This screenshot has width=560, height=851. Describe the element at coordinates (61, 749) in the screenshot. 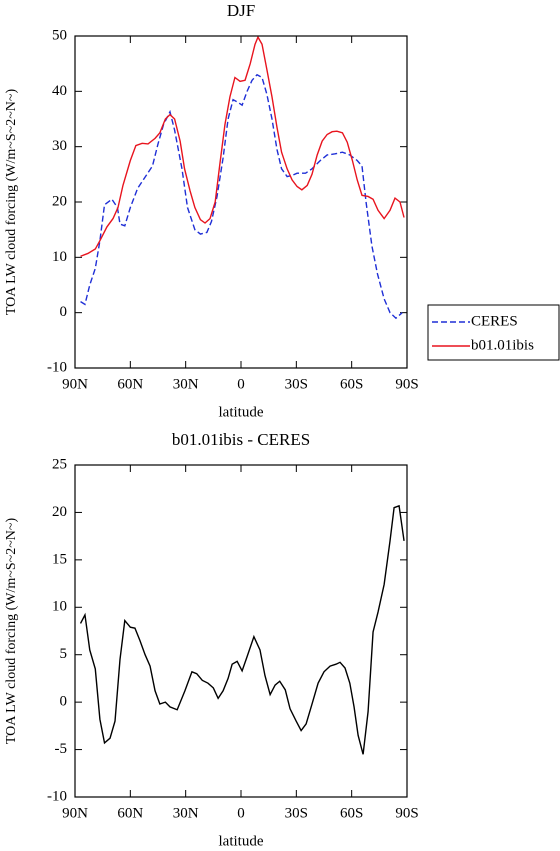

I see `y-tick-label: -5` at that location.